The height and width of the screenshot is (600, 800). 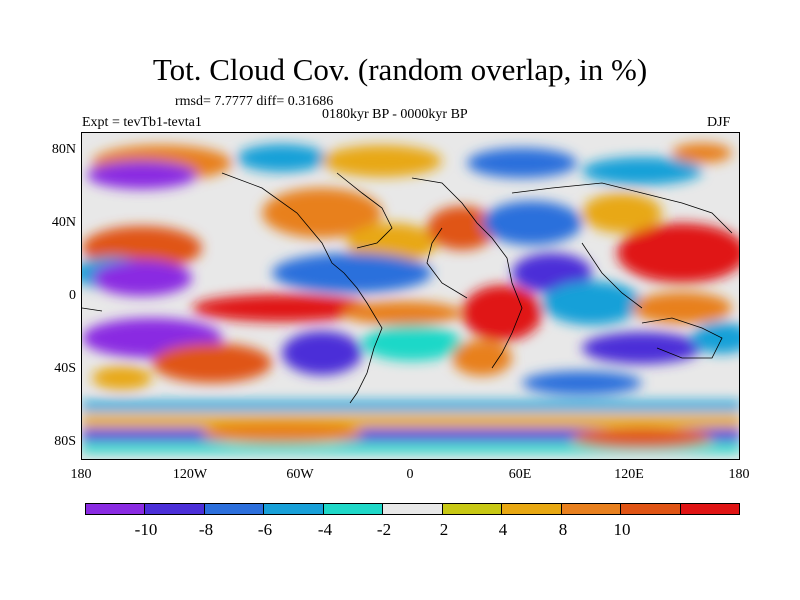 What do you see at coordinates (142, 122) in the screenshot?
I see `experiment-label: Expt = tevTb1-tevta1` at bounding box center [142, 122].